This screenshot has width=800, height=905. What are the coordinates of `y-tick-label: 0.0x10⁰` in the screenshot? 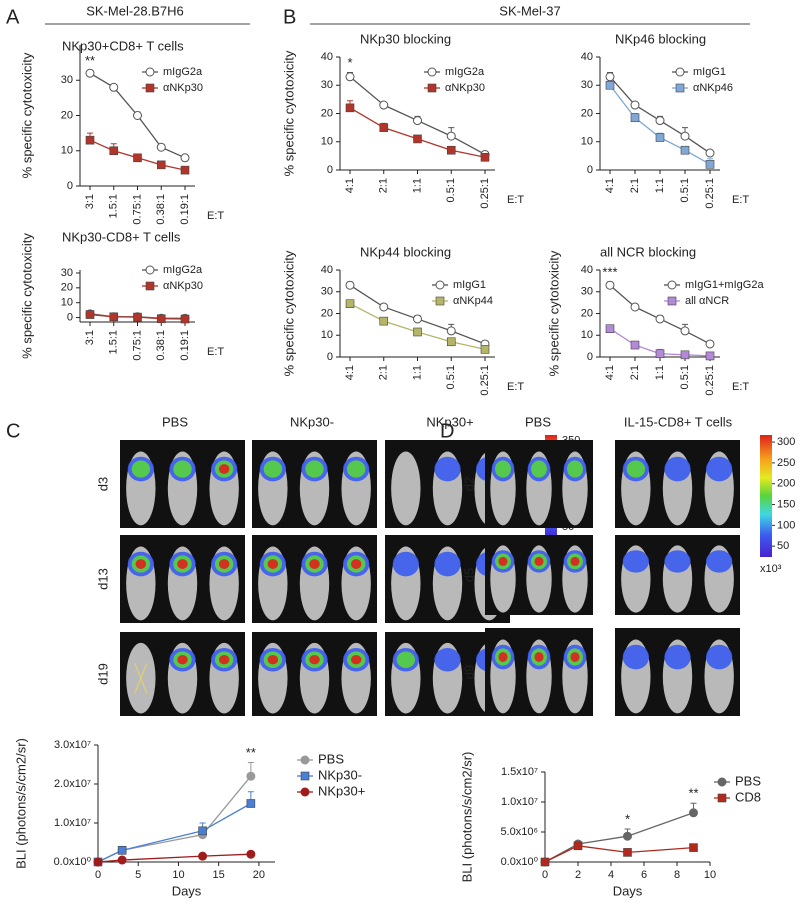 It's located at (73, 862).